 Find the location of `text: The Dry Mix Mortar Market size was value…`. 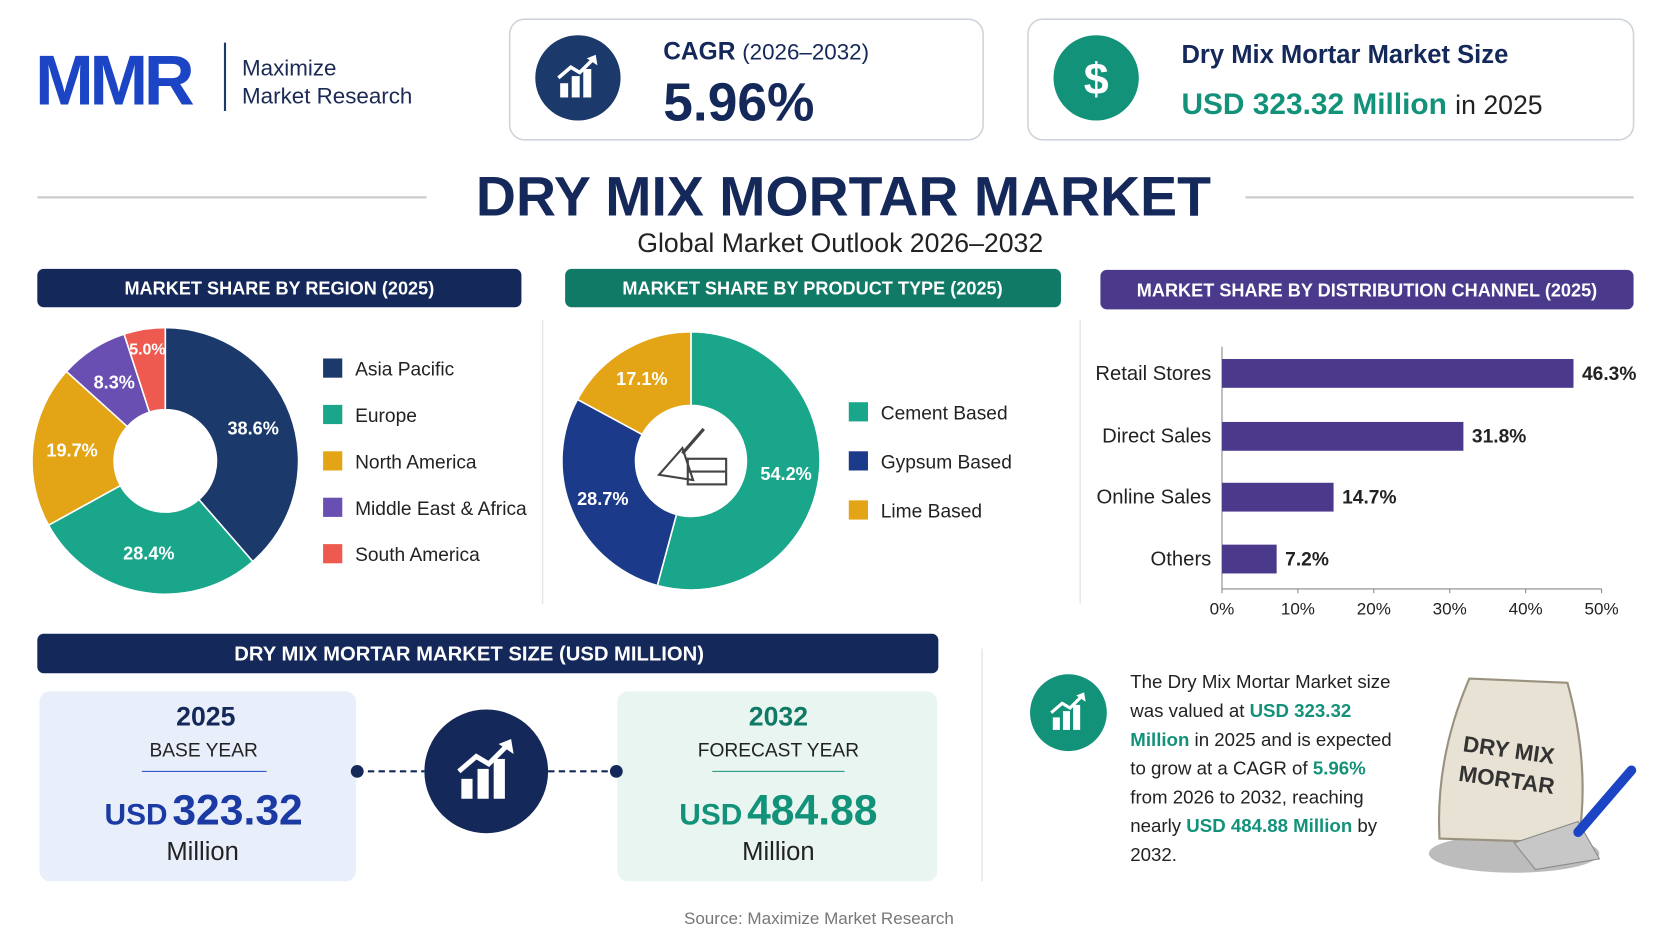

text: The Dry Mix Mortar Market size was value… is located at coordinates (1260, 696).